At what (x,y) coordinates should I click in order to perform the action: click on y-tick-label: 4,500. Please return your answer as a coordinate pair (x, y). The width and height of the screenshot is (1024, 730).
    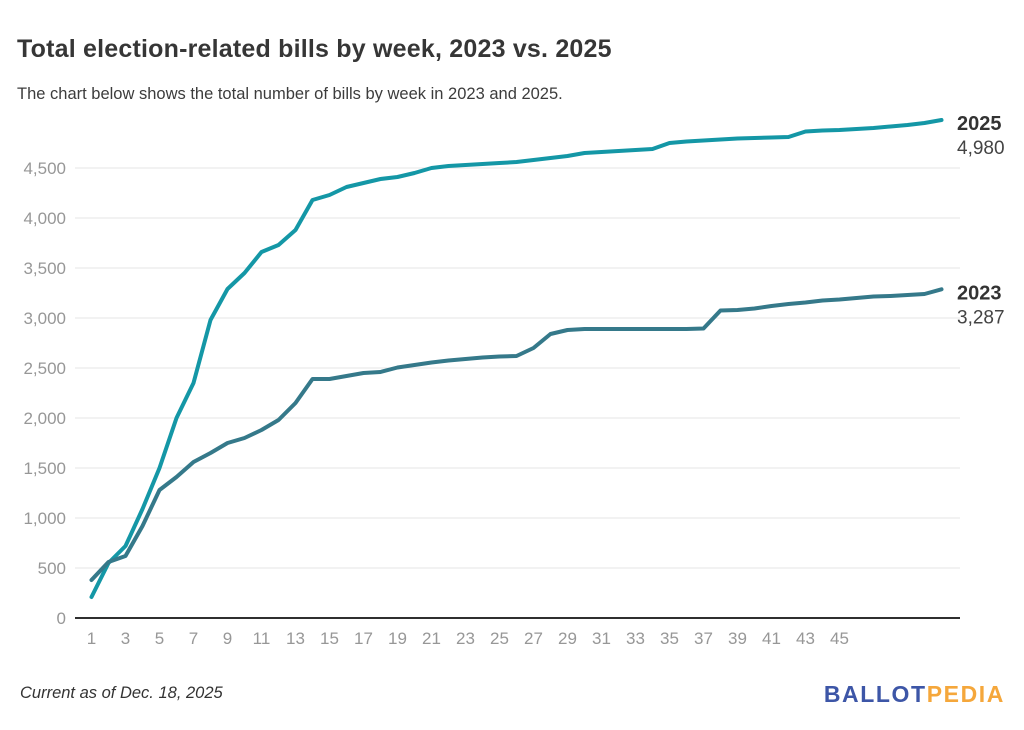
    Looking at the image, I should click on (44, 168).